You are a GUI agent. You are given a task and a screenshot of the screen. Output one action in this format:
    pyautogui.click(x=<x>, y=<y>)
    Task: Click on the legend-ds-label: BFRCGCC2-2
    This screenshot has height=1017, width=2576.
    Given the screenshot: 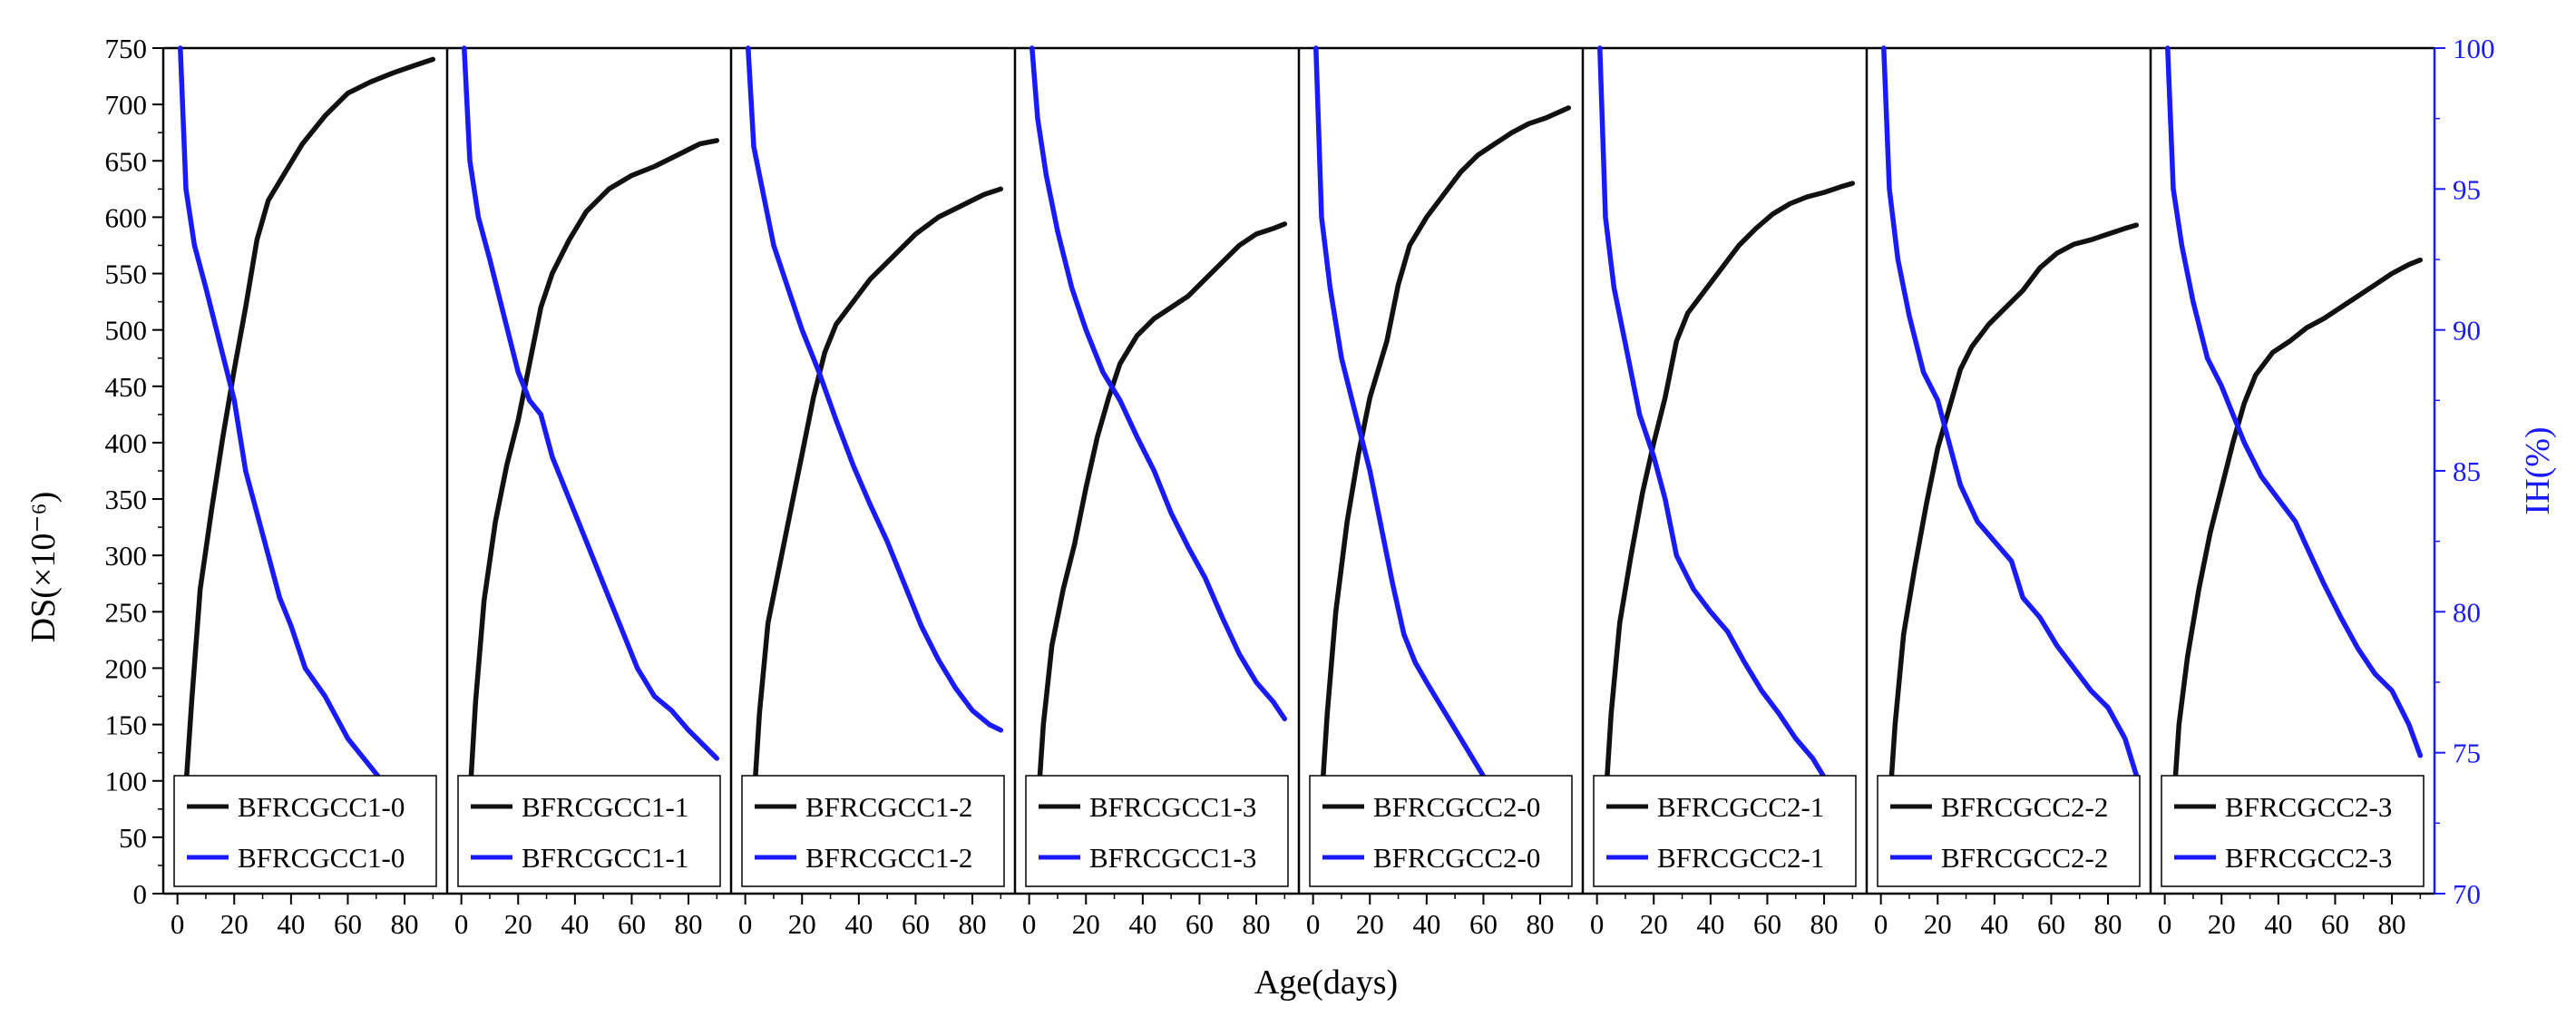 What is the action you would take?
    pyautogui.click(x=2024, y=807)
    